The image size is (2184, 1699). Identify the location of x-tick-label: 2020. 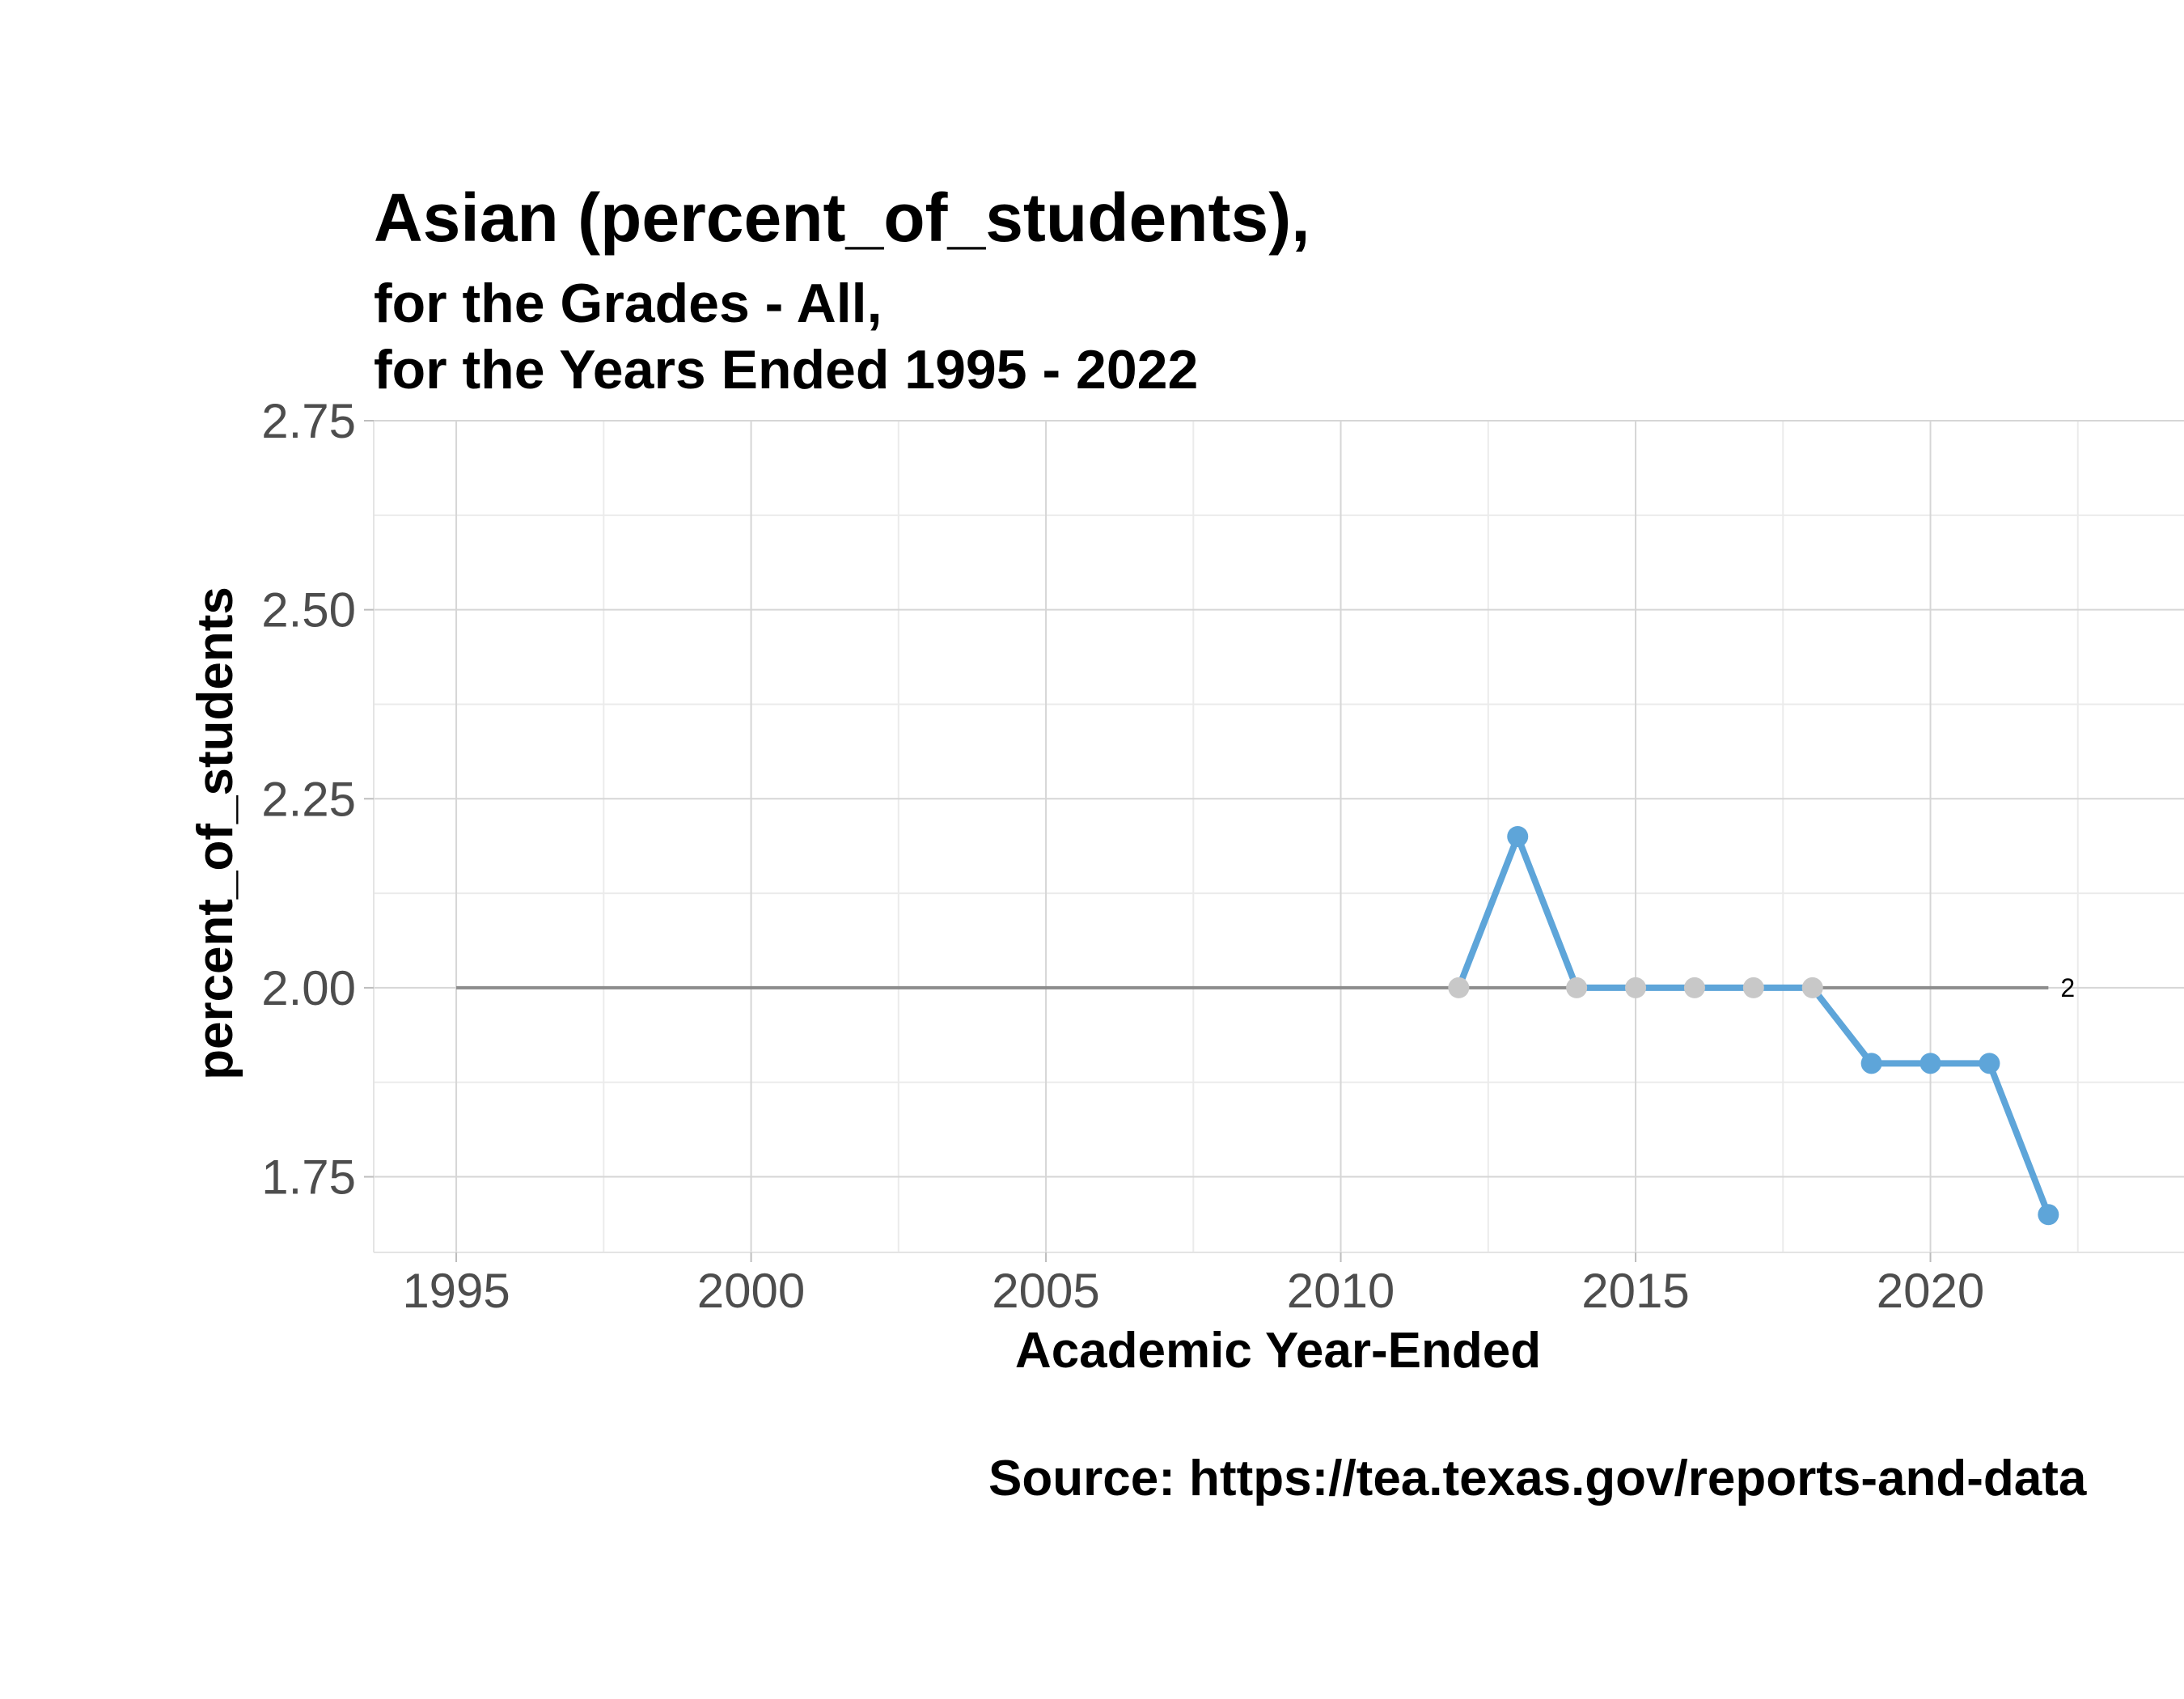
(1931, 1291).